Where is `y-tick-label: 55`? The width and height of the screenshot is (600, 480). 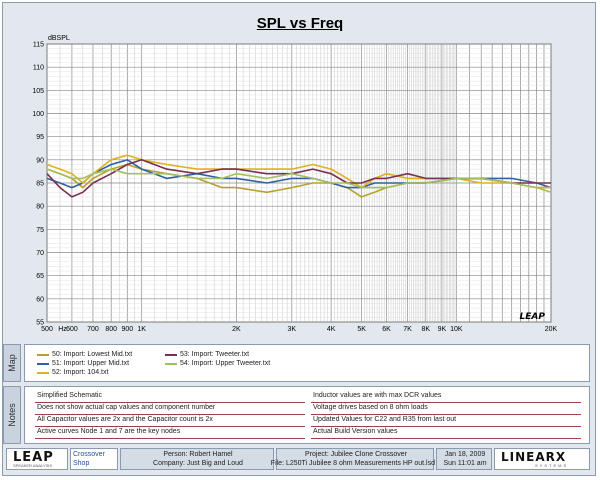 y-tick-label: 55 is located at coordinates (40, 323).